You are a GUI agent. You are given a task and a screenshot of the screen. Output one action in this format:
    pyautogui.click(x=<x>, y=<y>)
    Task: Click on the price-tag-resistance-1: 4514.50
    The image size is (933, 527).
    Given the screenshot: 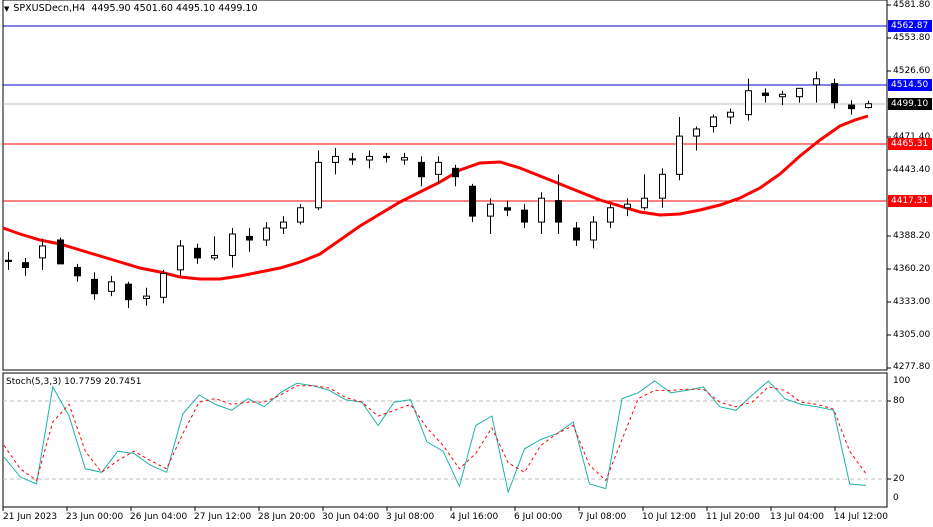 What is the action you would take?
    pyautogui.click(x=910, y=85)
    